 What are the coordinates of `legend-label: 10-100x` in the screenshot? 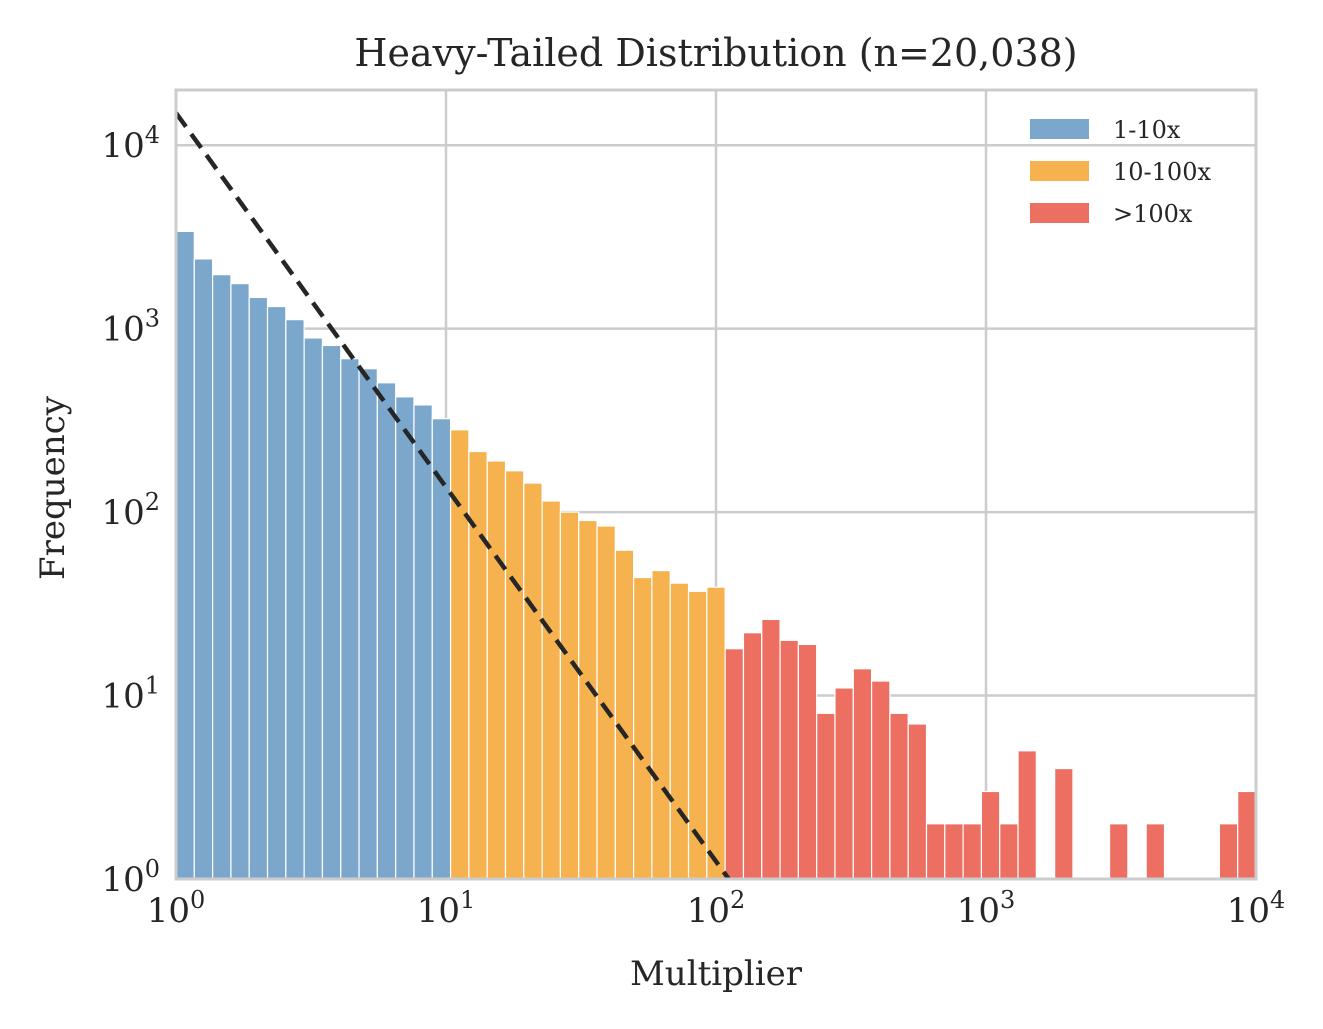 It's located at (1162, 172).